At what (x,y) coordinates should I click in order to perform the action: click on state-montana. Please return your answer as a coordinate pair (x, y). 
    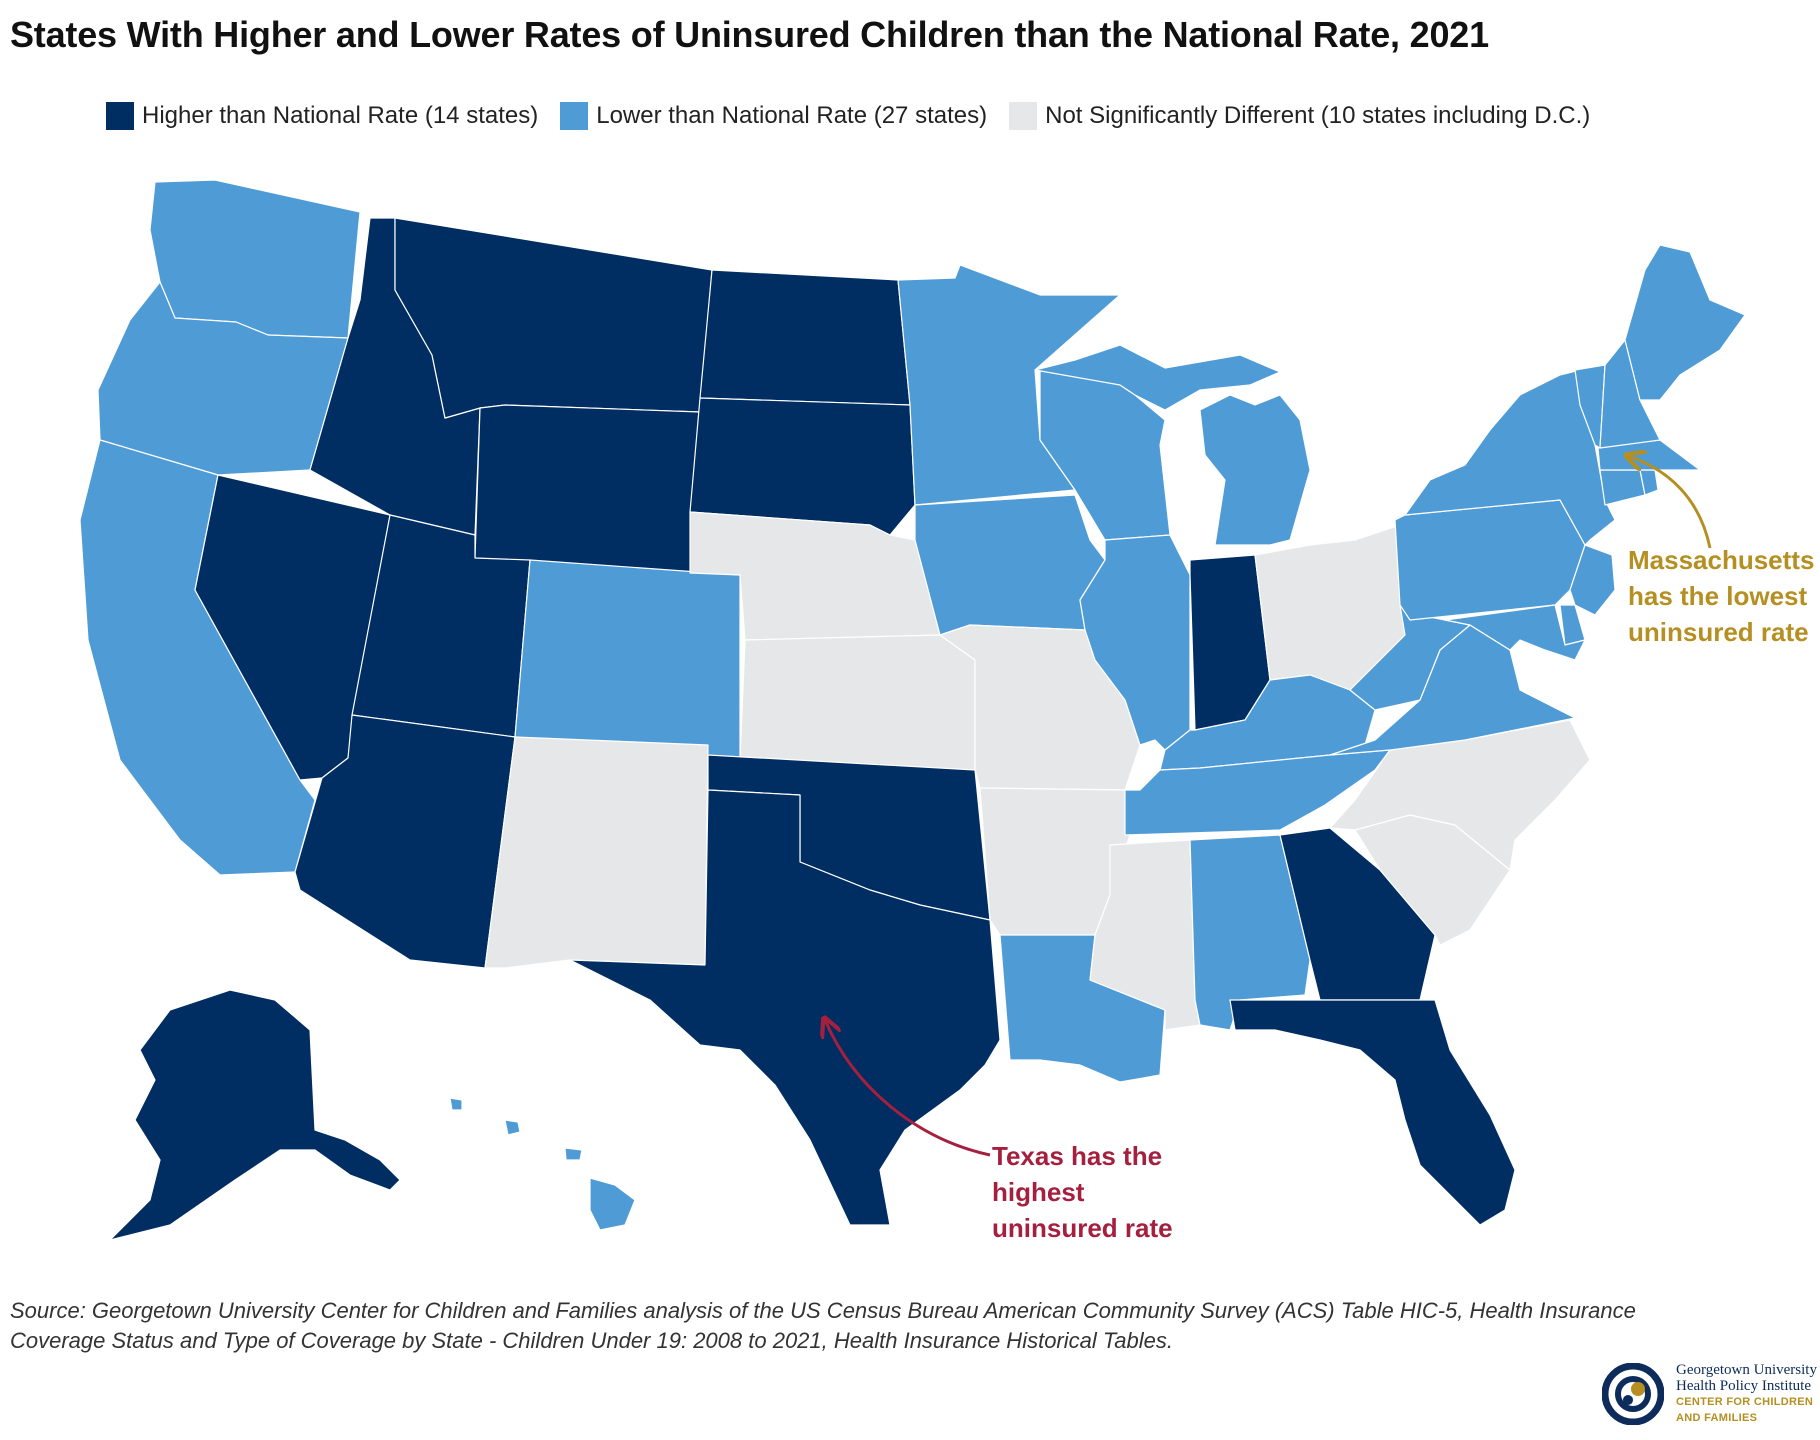
    Looking at the image, I should click on (553, 318).